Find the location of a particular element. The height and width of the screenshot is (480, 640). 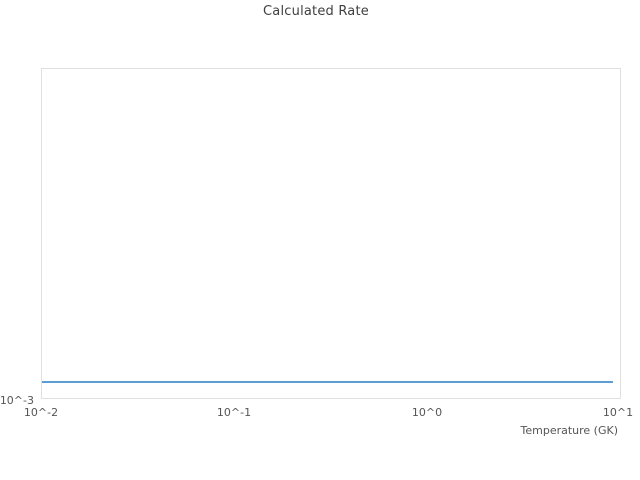

rate-line-series is located at coordinates (328, 381).